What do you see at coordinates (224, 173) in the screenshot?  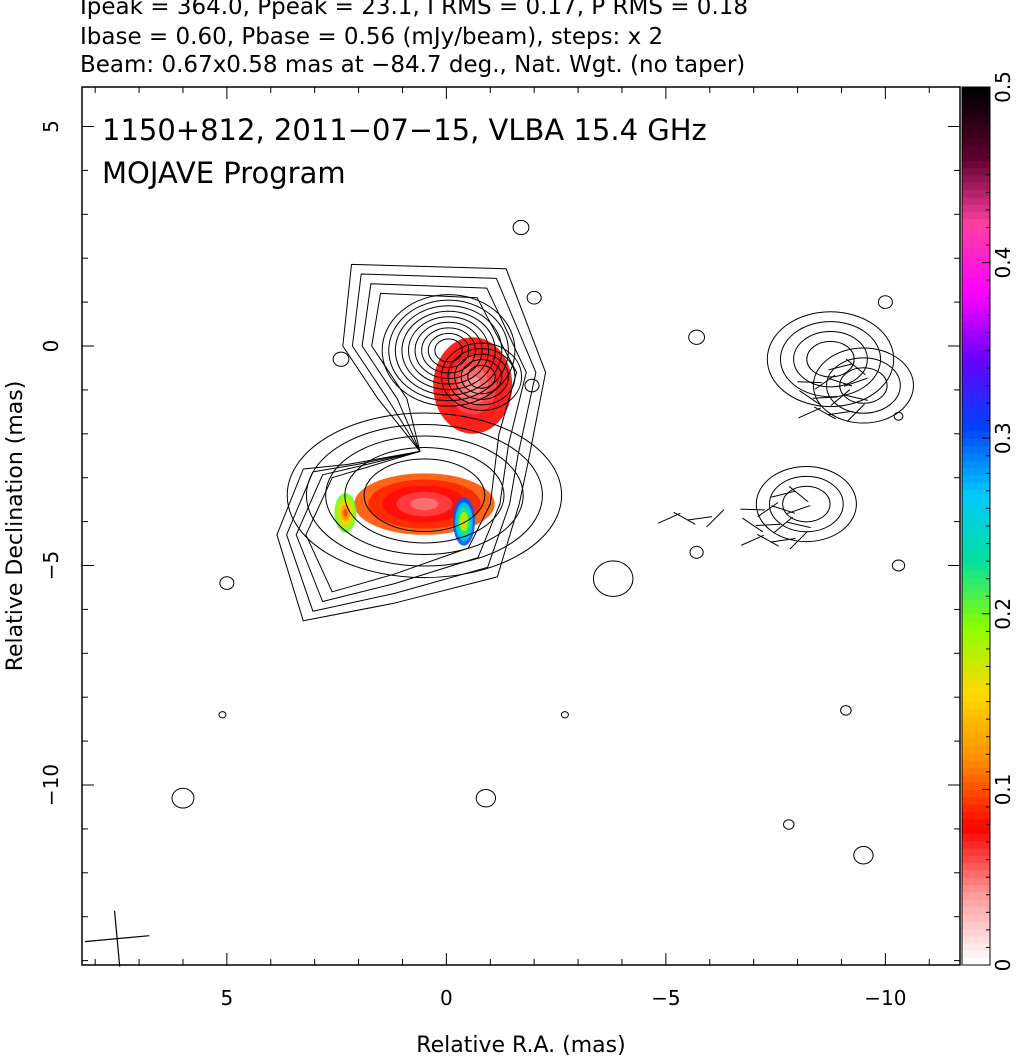 I see `chart-subtitle: MOJAVE Program` at bounding box center [224, 173].